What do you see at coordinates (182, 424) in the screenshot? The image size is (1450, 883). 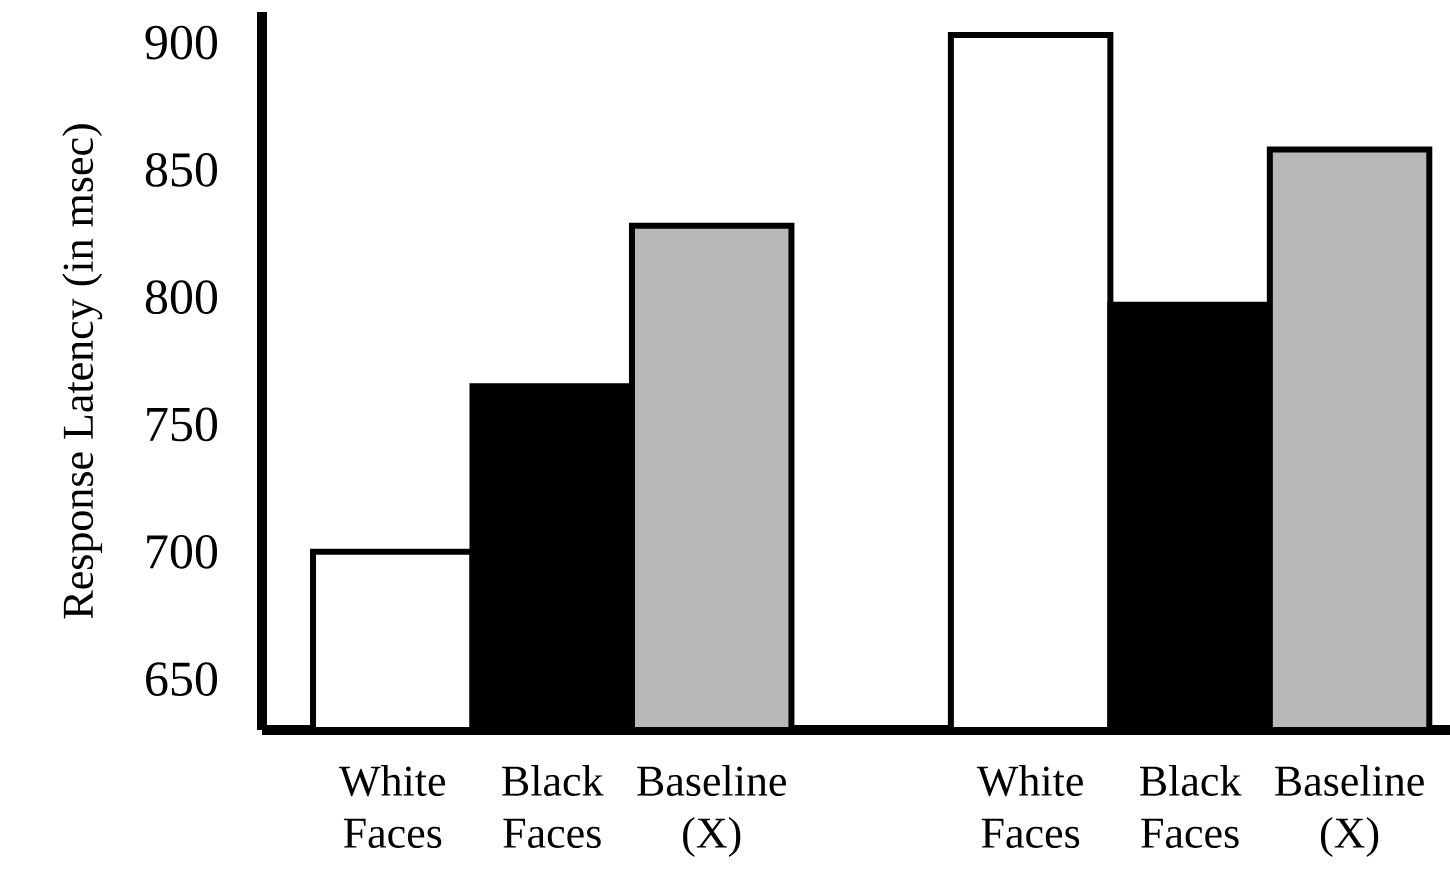 I see `y-tick-label: 750` at bounding box center [182, 424].